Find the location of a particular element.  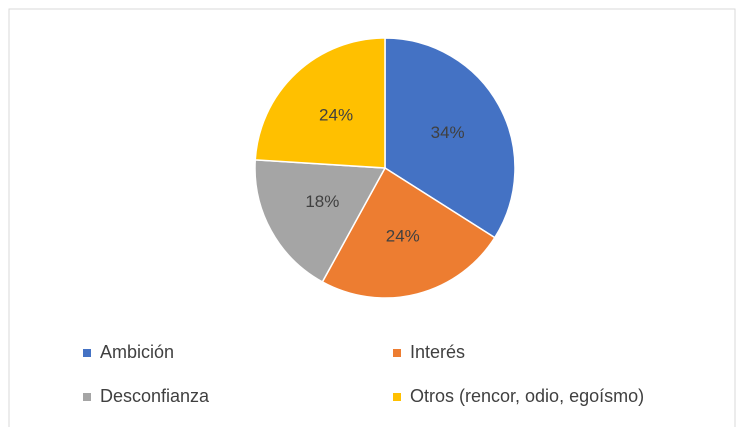

legend-label: Ambición is located at coordinates (137, 352).